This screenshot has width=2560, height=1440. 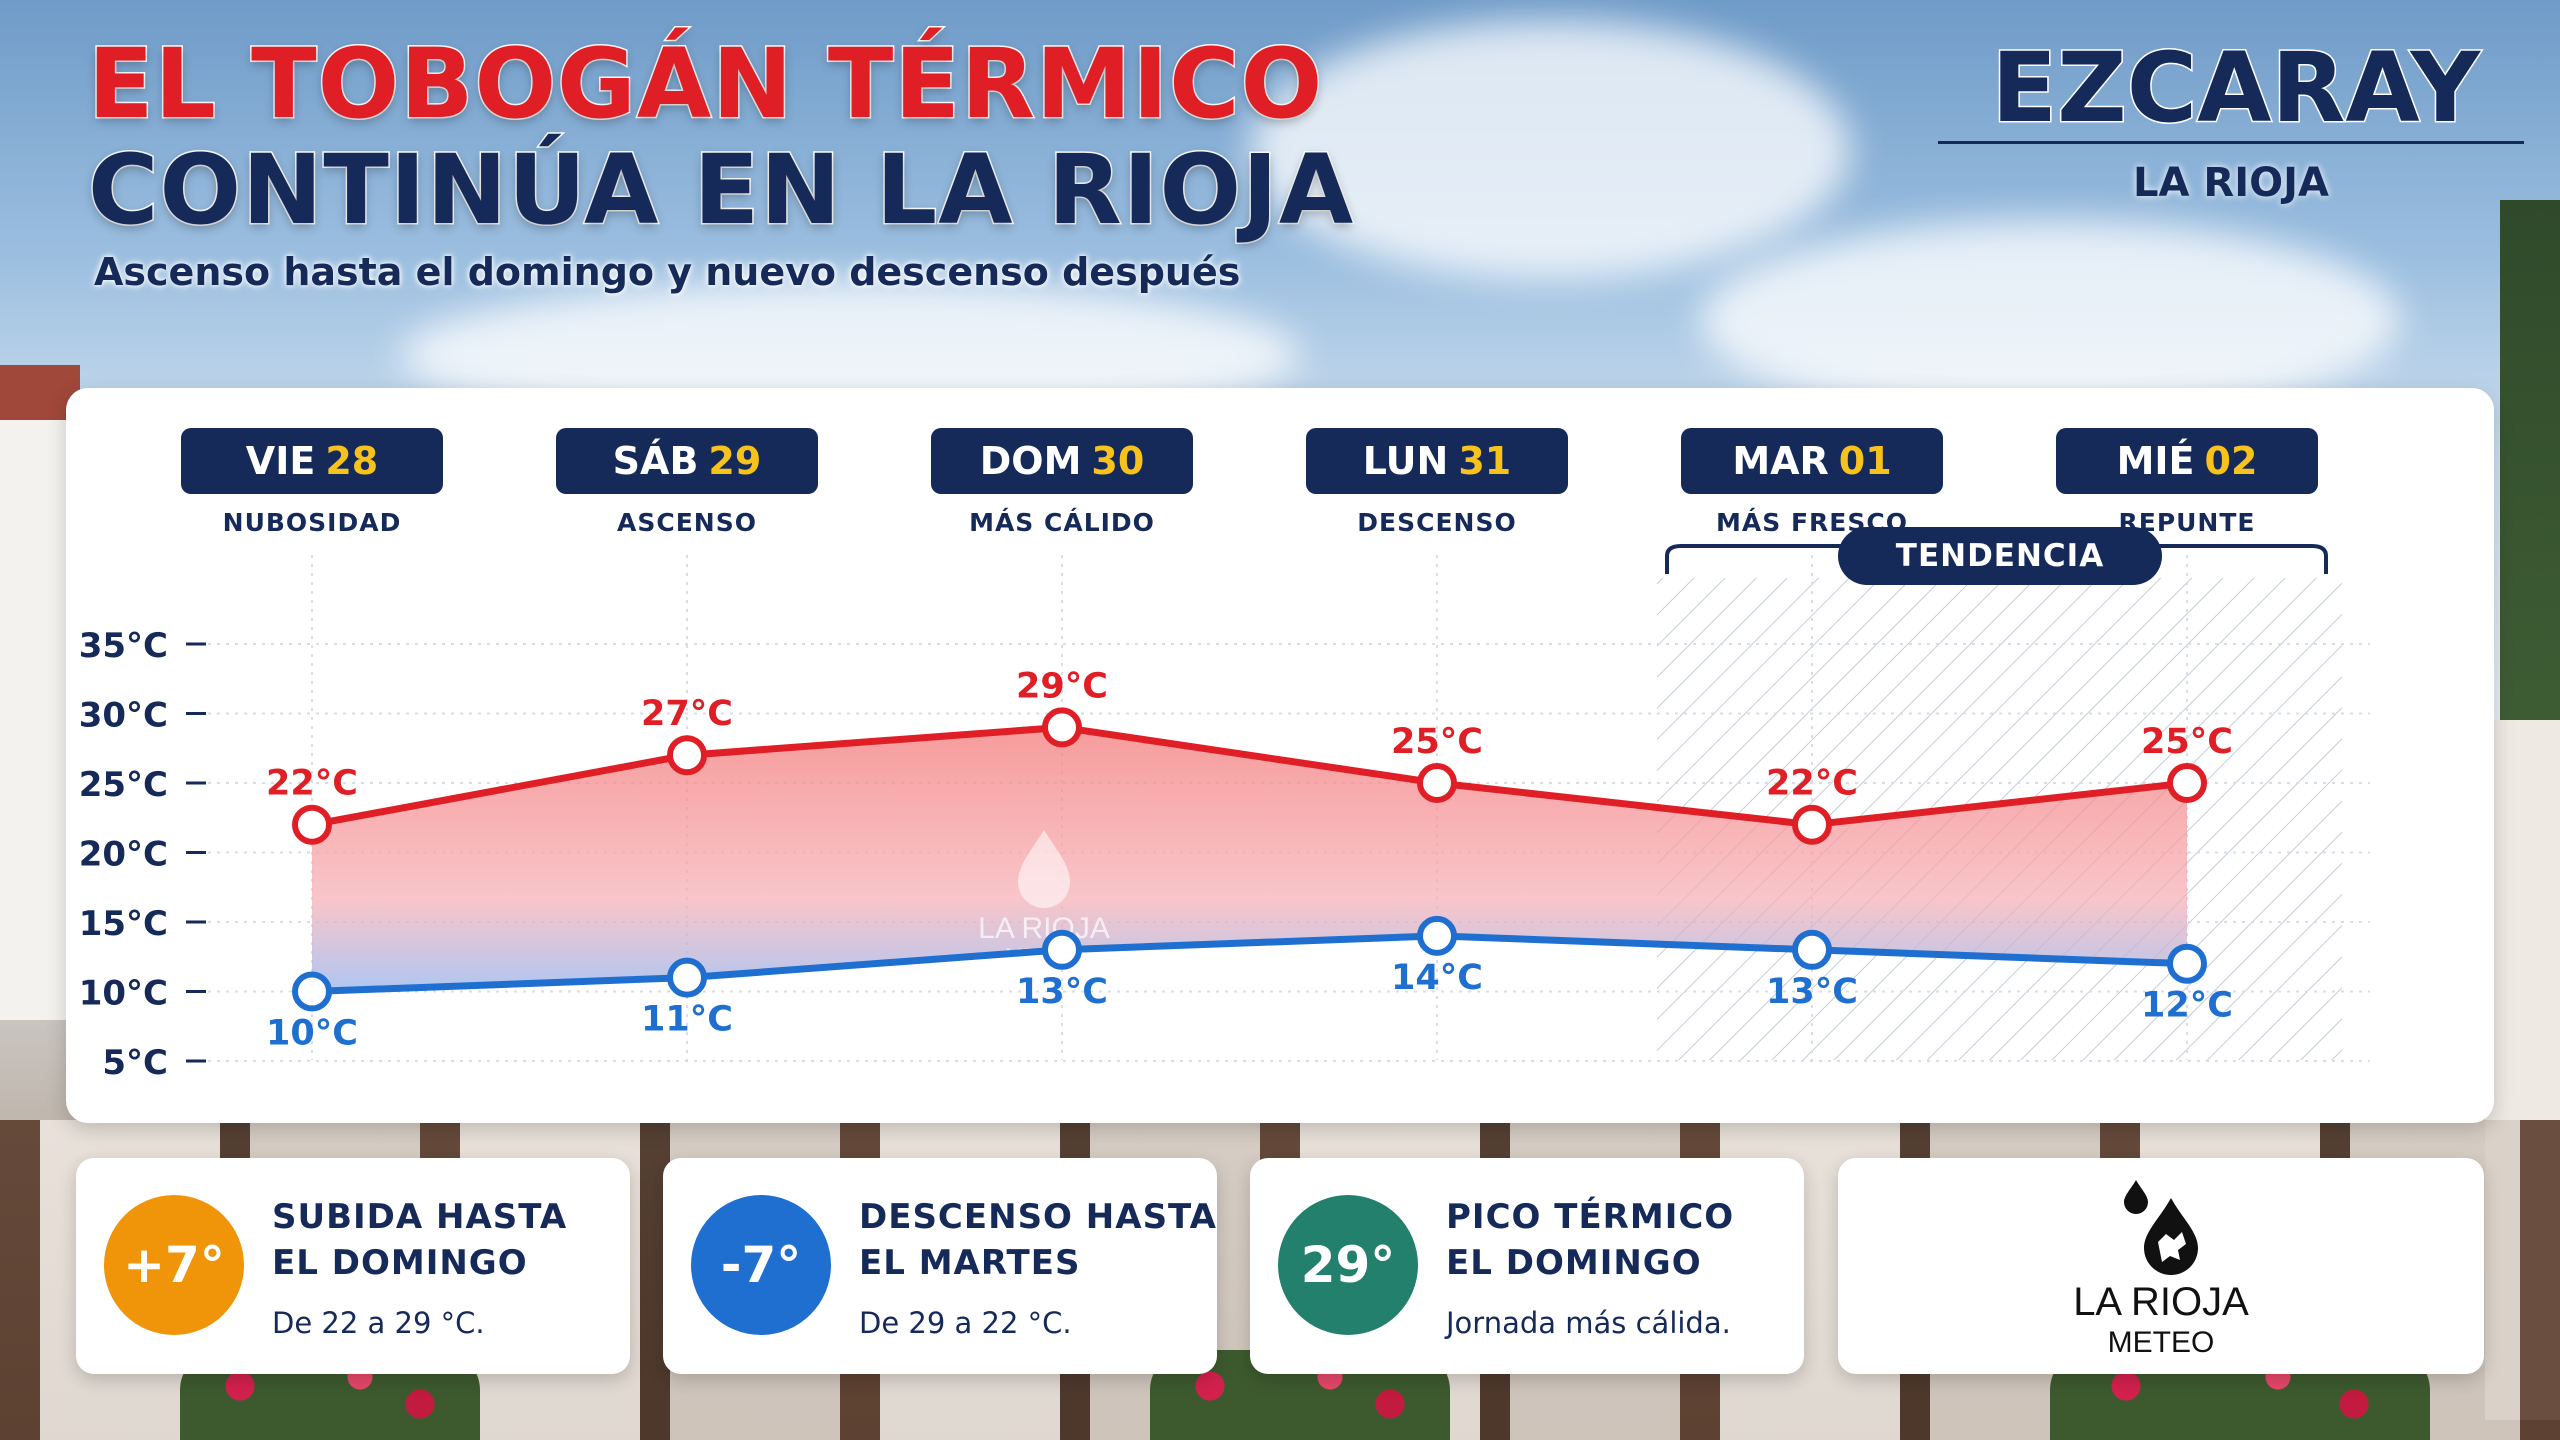 What do you see at coordinates (1590, 1217) in the screenshot?
I see `card-heading-line1: PICO TÉRMICO` at bounding box center [1590, 1217].